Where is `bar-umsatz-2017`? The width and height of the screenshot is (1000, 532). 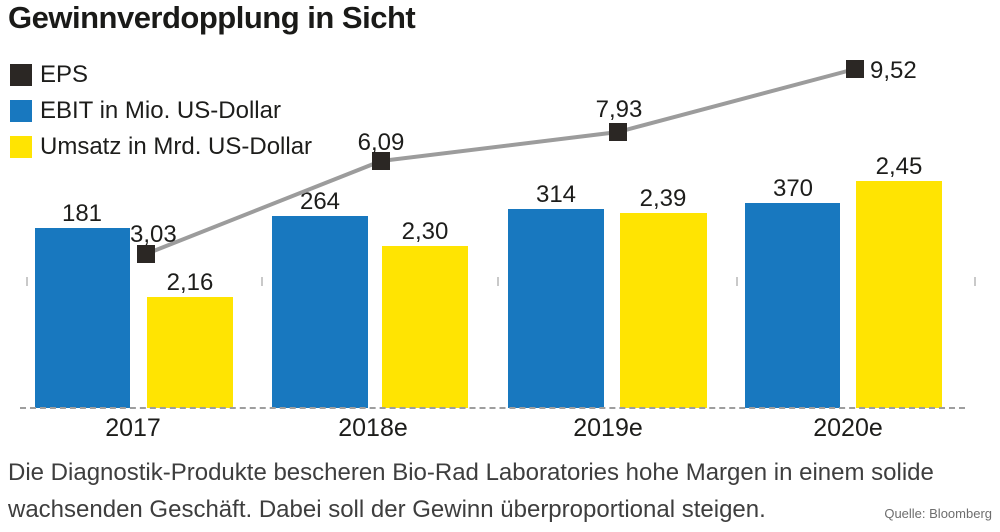
bar-umsatz-2017 is located at coordinates (190, 352).